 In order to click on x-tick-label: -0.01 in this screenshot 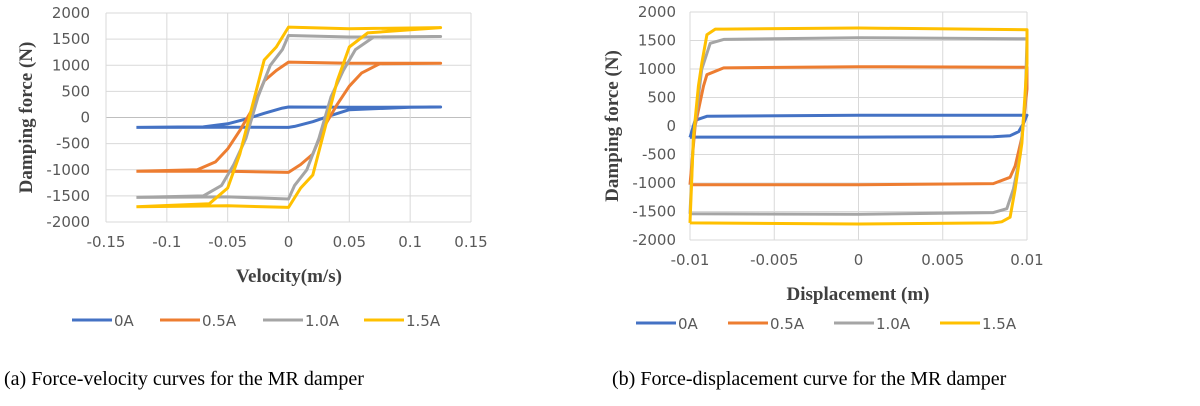, I will do `click(690, 260)`.